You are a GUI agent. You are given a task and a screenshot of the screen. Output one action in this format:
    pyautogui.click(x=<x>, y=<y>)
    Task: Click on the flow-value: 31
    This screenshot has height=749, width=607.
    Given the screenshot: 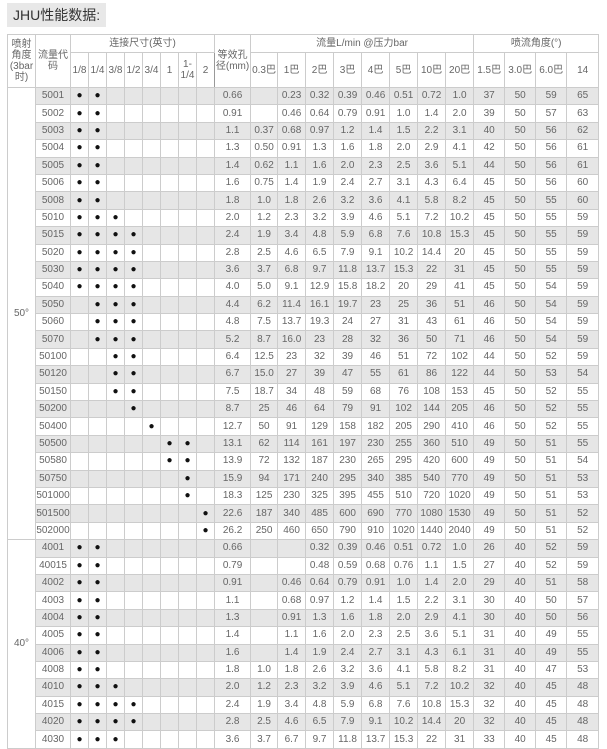 What is the action you would take?
    pyautogui.click(x=404, y=322)
    